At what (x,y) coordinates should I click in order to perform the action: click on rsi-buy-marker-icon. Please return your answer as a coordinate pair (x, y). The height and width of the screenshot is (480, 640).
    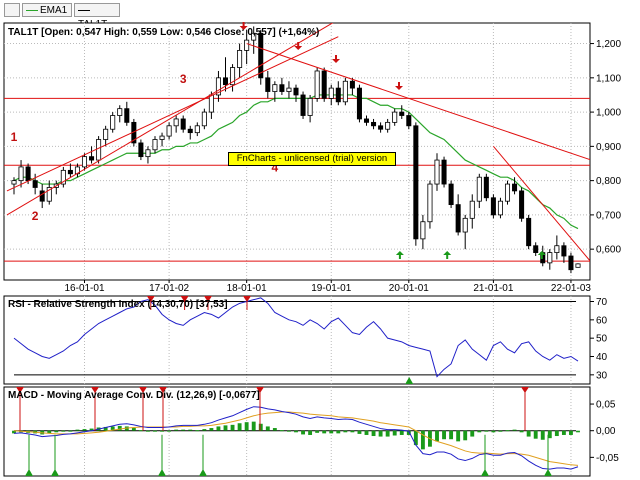
    Looking at the image, I should click on (409, 380).